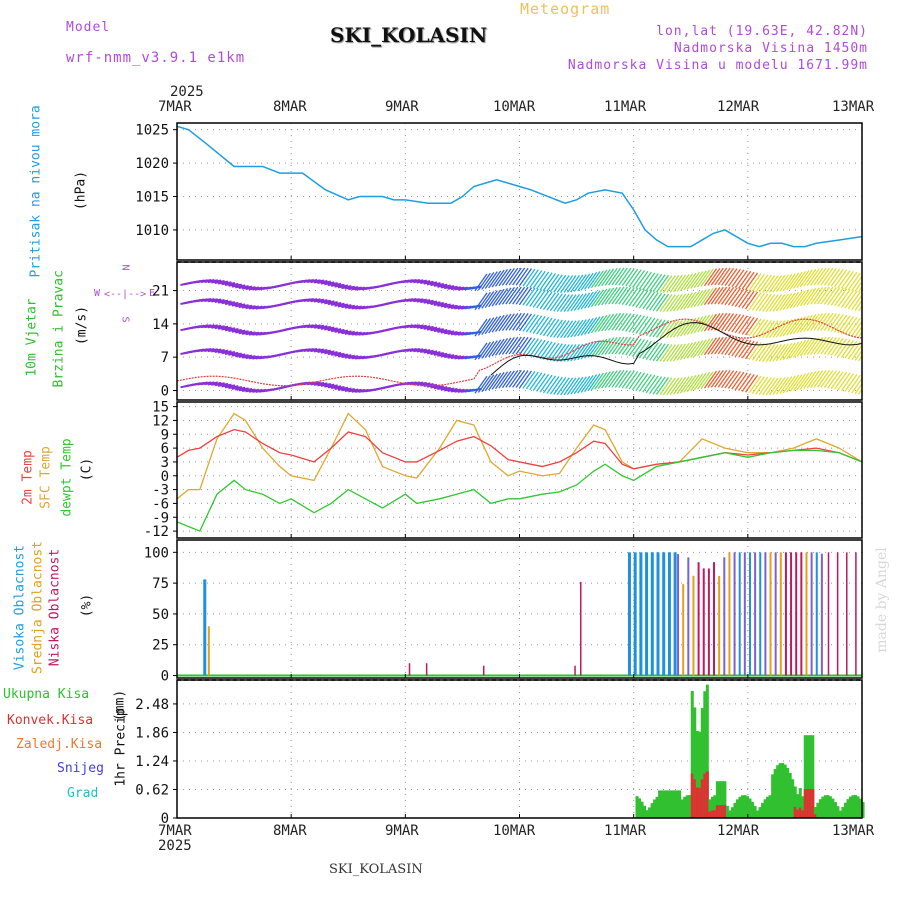  I want to click on bottom-tick-4: 11MAR, so click(625, 831).